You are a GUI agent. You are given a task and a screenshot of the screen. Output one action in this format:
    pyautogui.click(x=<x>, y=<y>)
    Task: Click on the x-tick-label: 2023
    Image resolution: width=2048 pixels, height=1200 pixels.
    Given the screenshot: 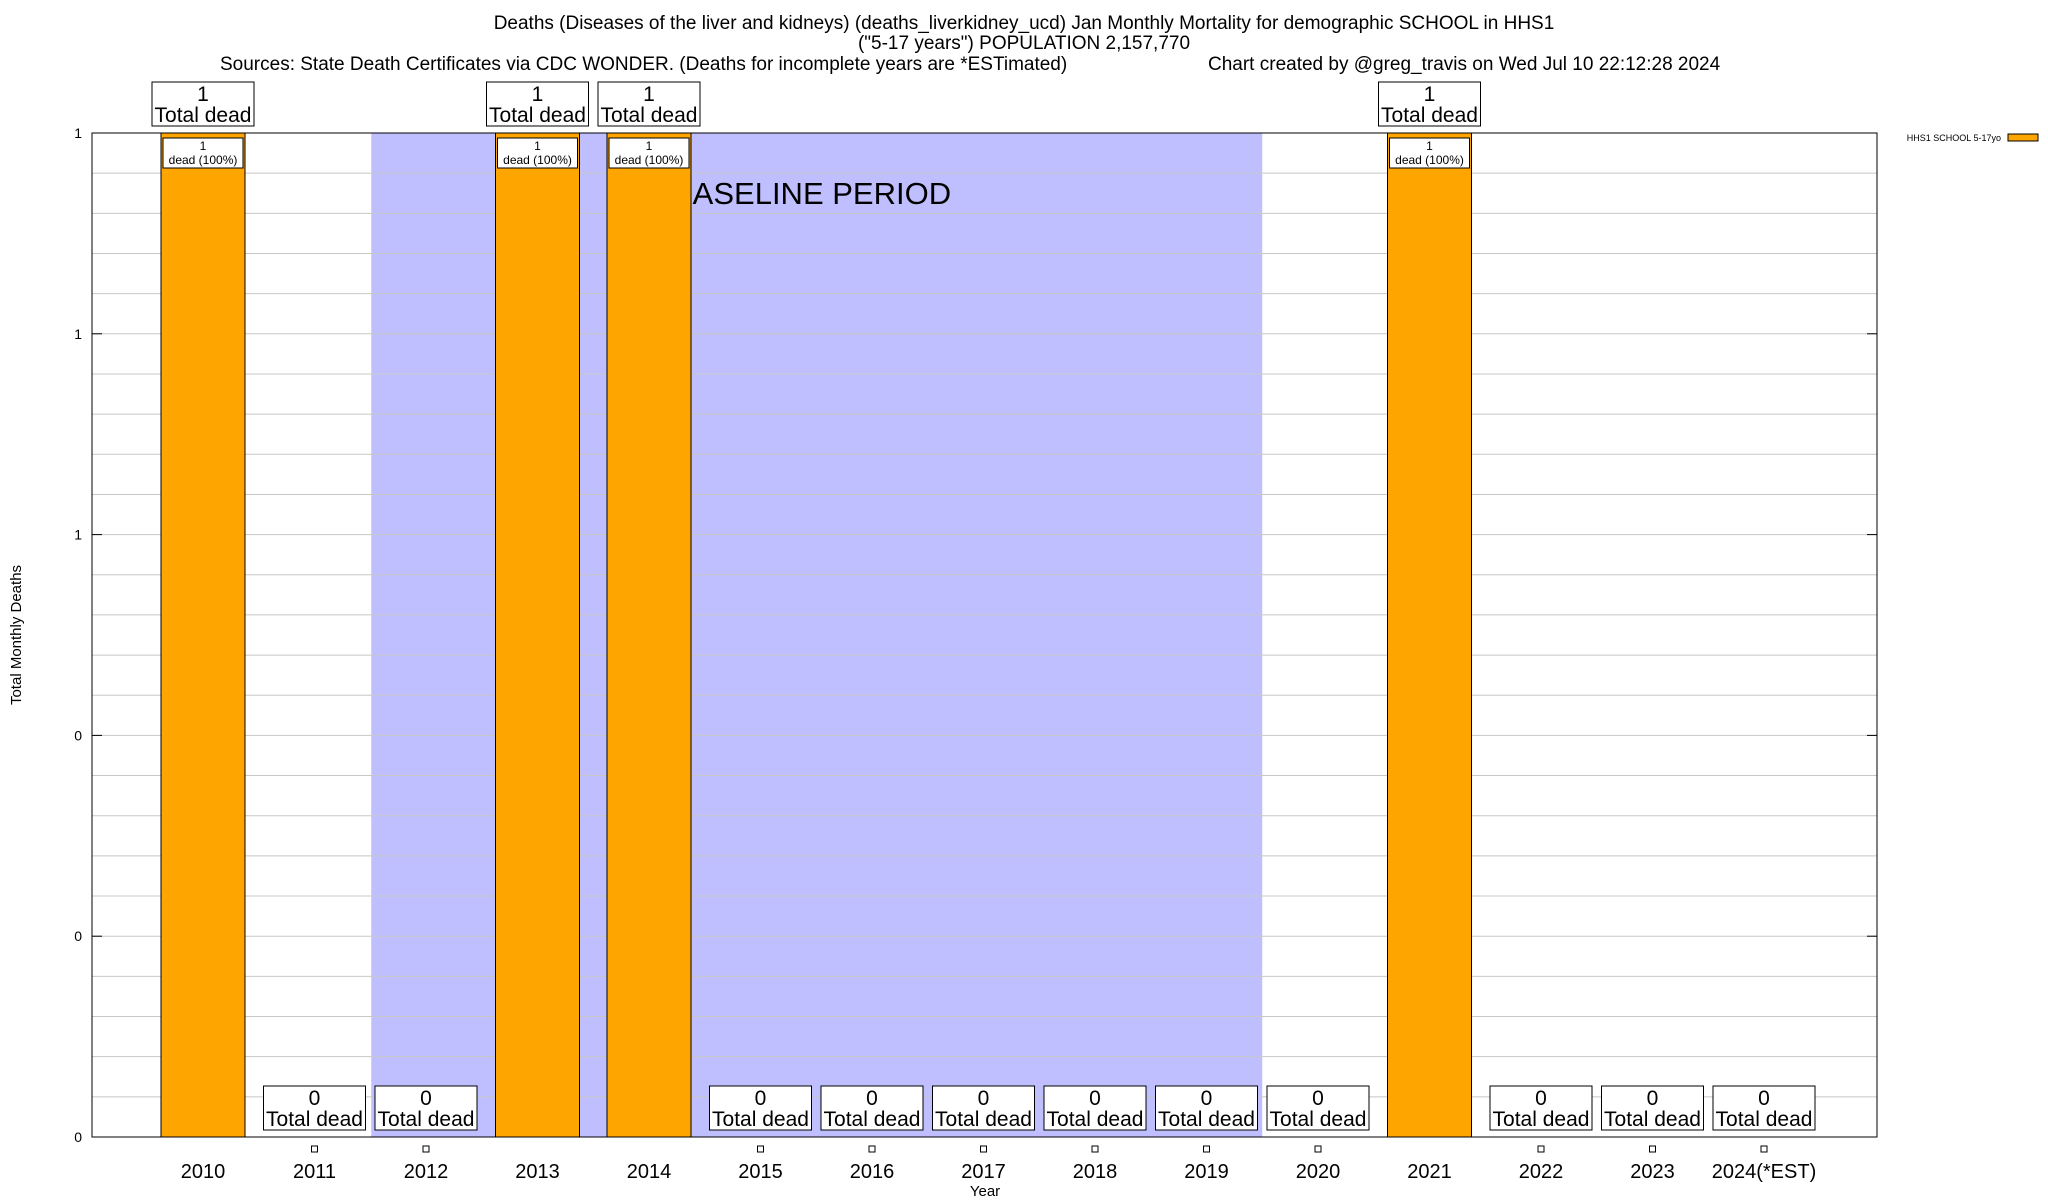 What is the action you would take?
    pyautogui.click(x=1652, y=1172)
    